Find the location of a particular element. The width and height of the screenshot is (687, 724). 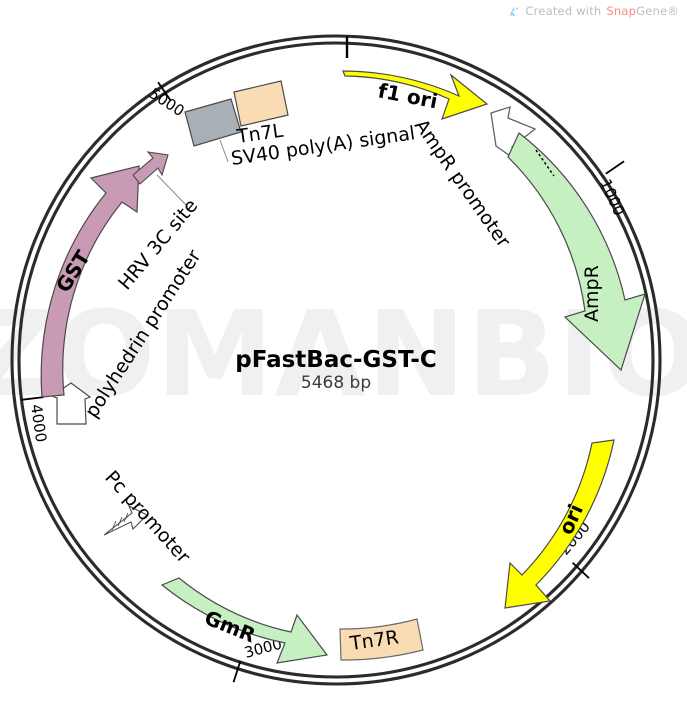

svg-text: 1000 is located at coordinates (612, 197).